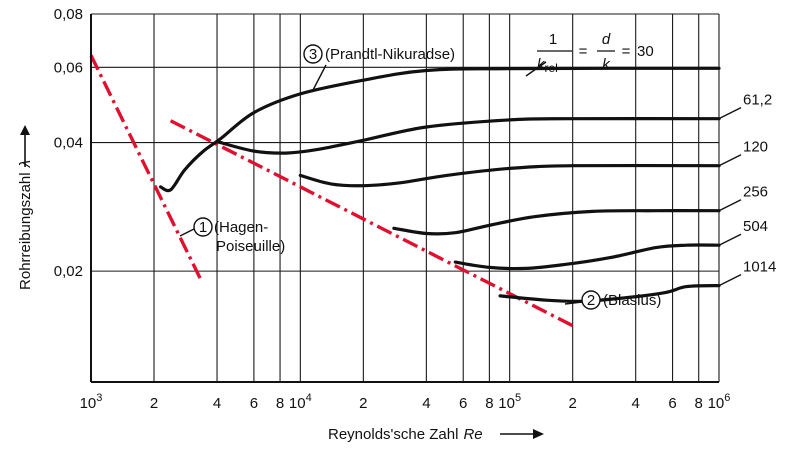 This screenshot has width=800, height=451. What do you see at coordinates (719, 402) in the screenshot?
I see `x-tick-label: 10⁶` at bounding box center [719, 402].